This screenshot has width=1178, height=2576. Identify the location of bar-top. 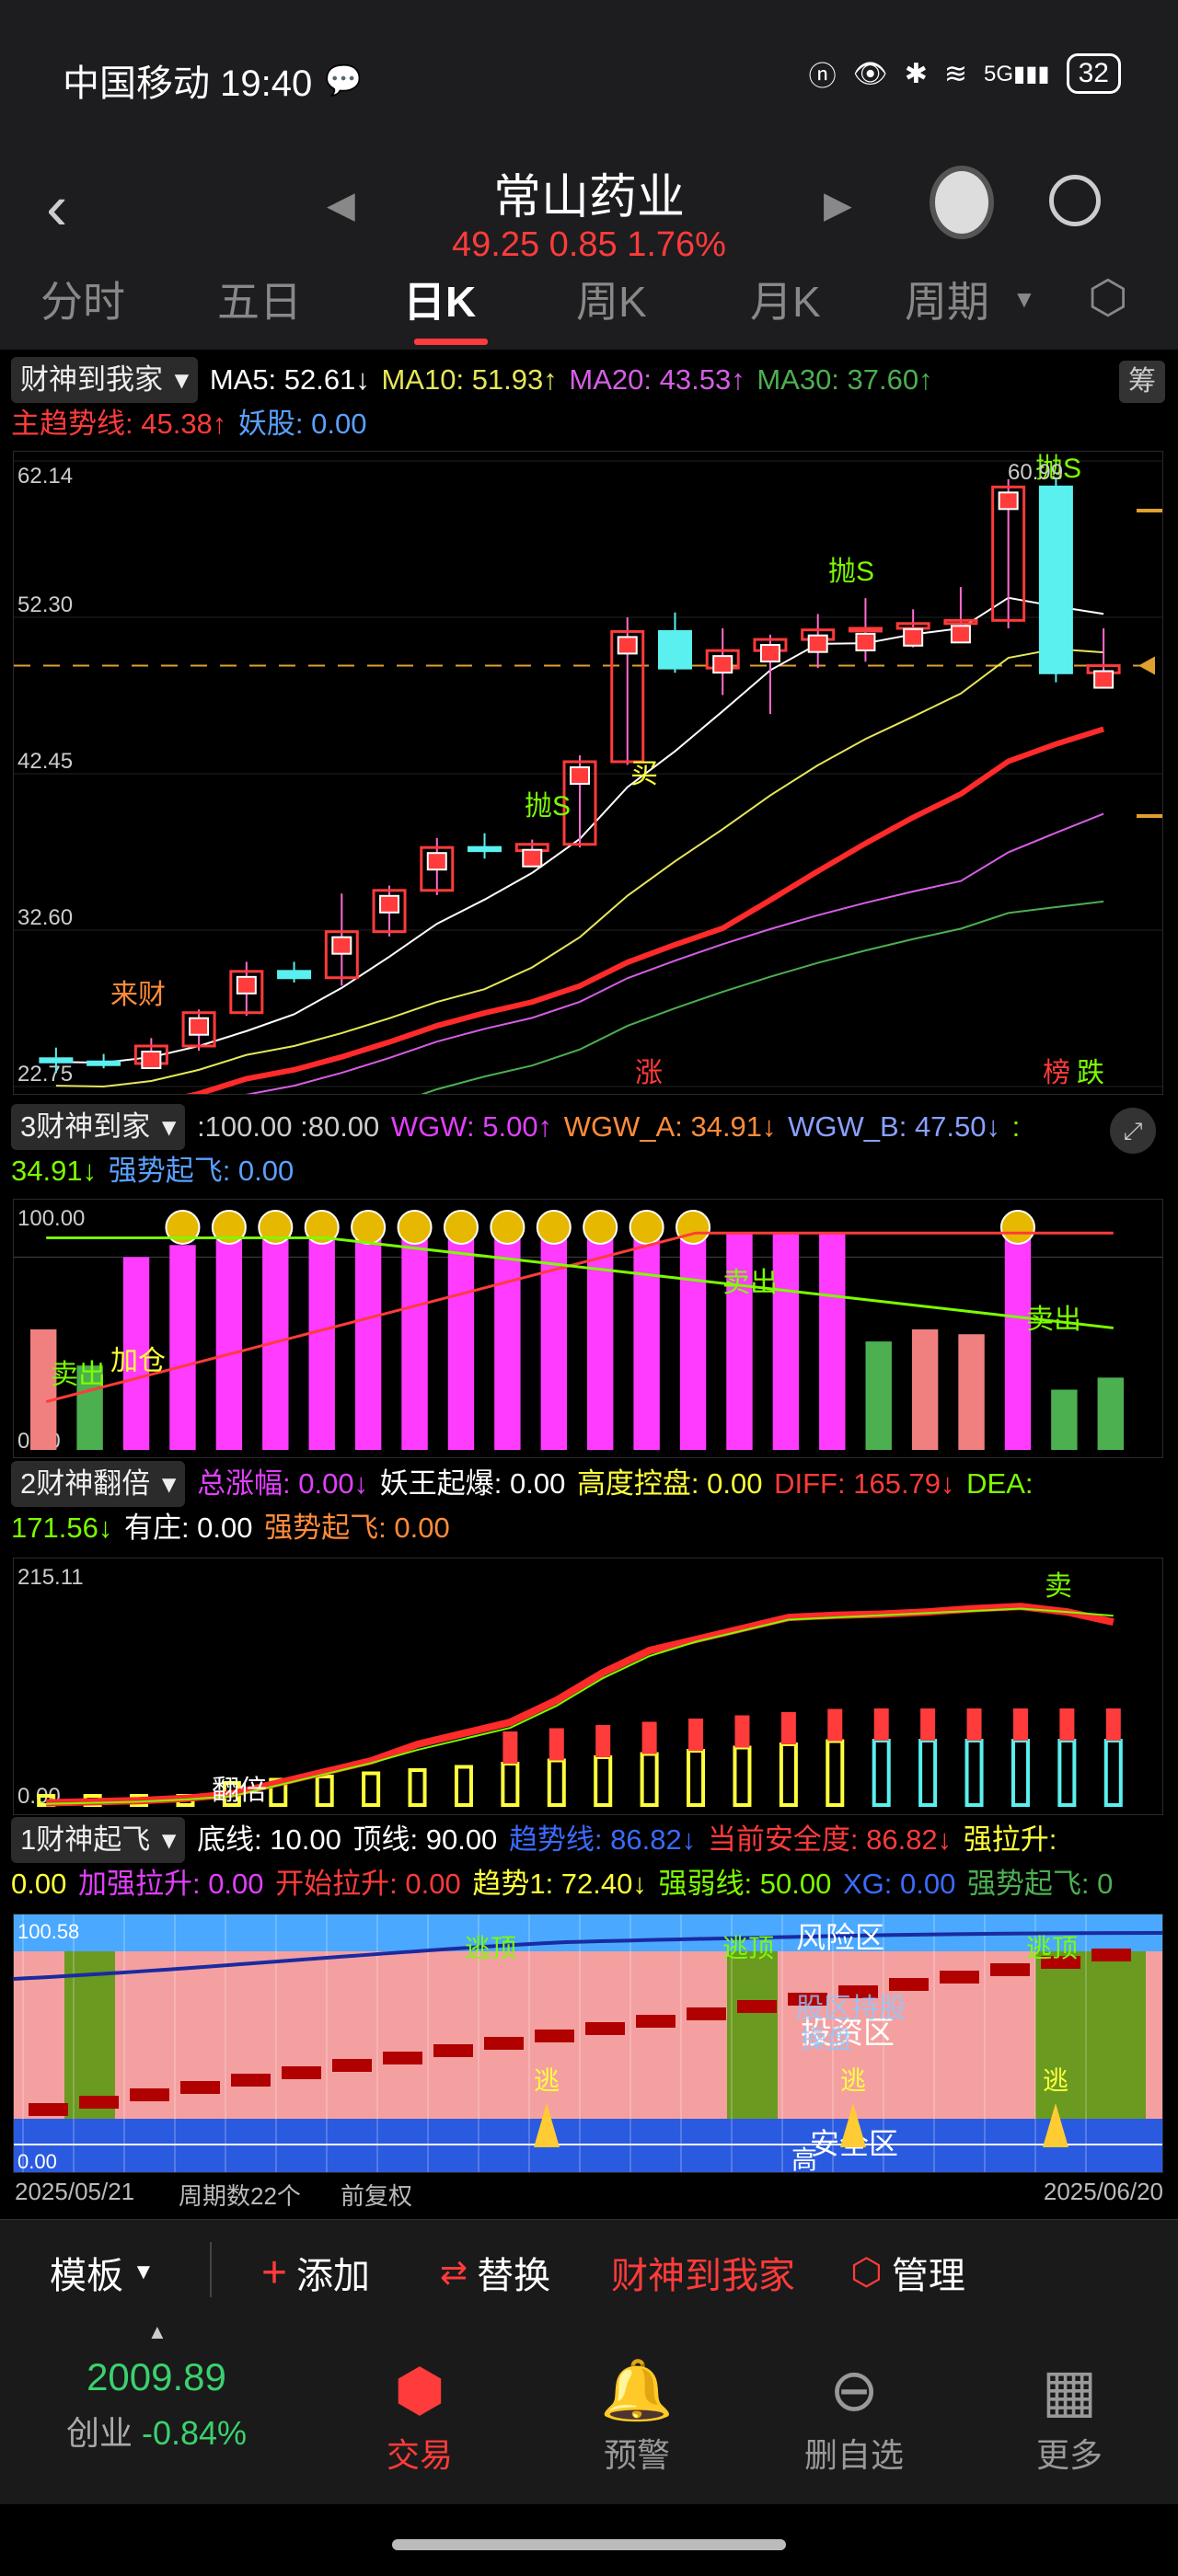
(603, 1741).